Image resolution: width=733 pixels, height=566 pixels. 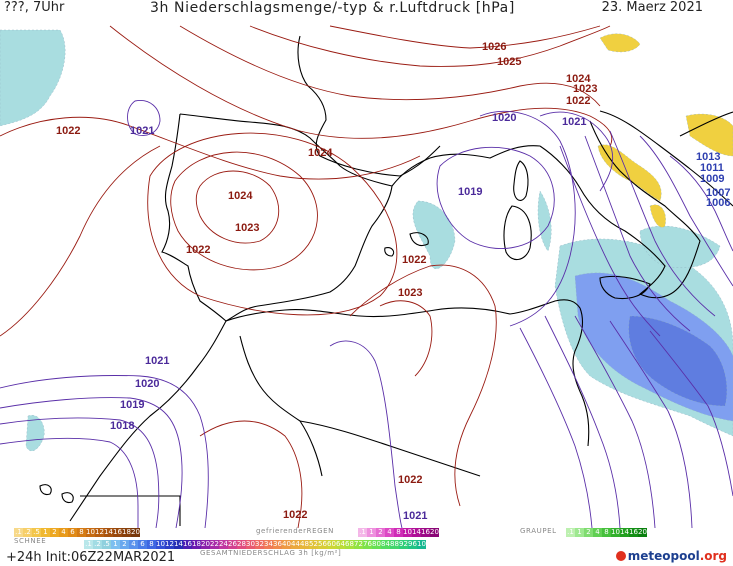 What do you see at coordinates (142, 131) in the screenshot?
I see `isobar-label-1021-w: 1021` at bounding box center [142, 131].